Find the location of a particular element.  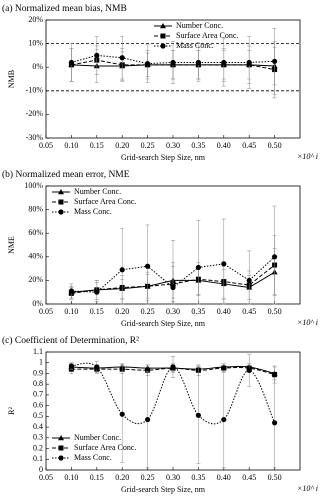

chart-title: (a) Normalized mean bias, NMB is located at coordinates (64, 8).